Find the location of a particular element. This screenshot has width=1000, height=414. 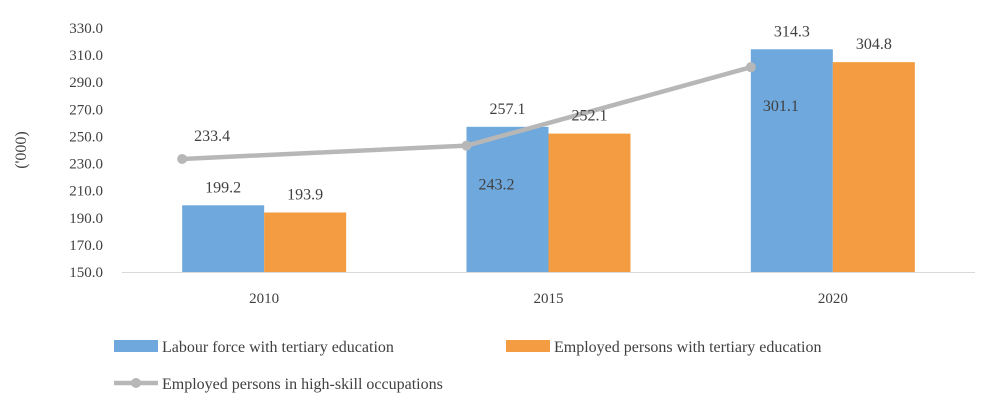

x-tick-label-2010: 2010 is located at coordinates (264, 299).